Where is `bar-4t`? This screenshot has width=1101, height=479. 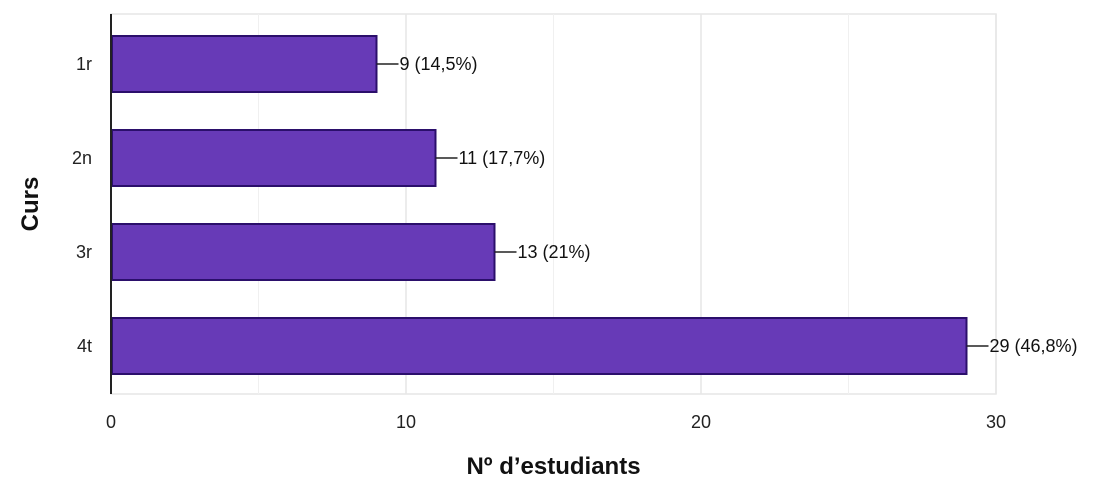
bar-4t is located at coordinates (539, 346).